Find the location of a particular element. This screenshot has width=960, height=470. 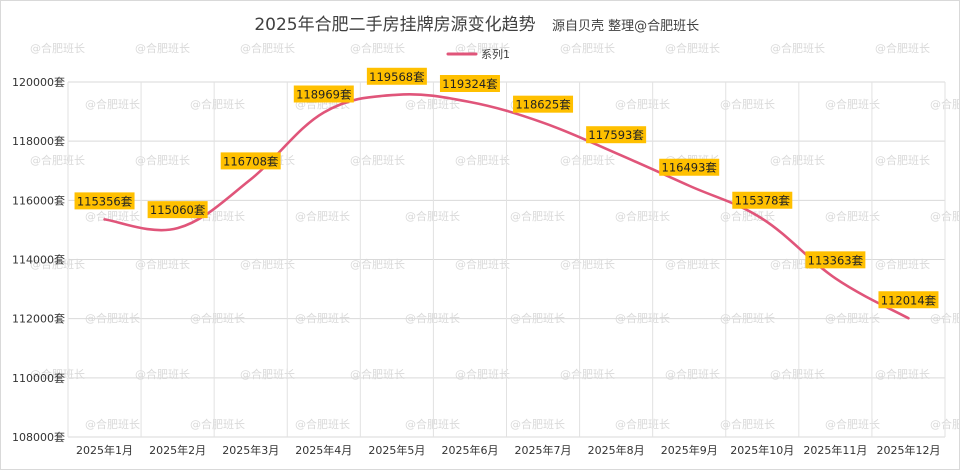

data-label: 119324套 is located at coordinates (469, 83).